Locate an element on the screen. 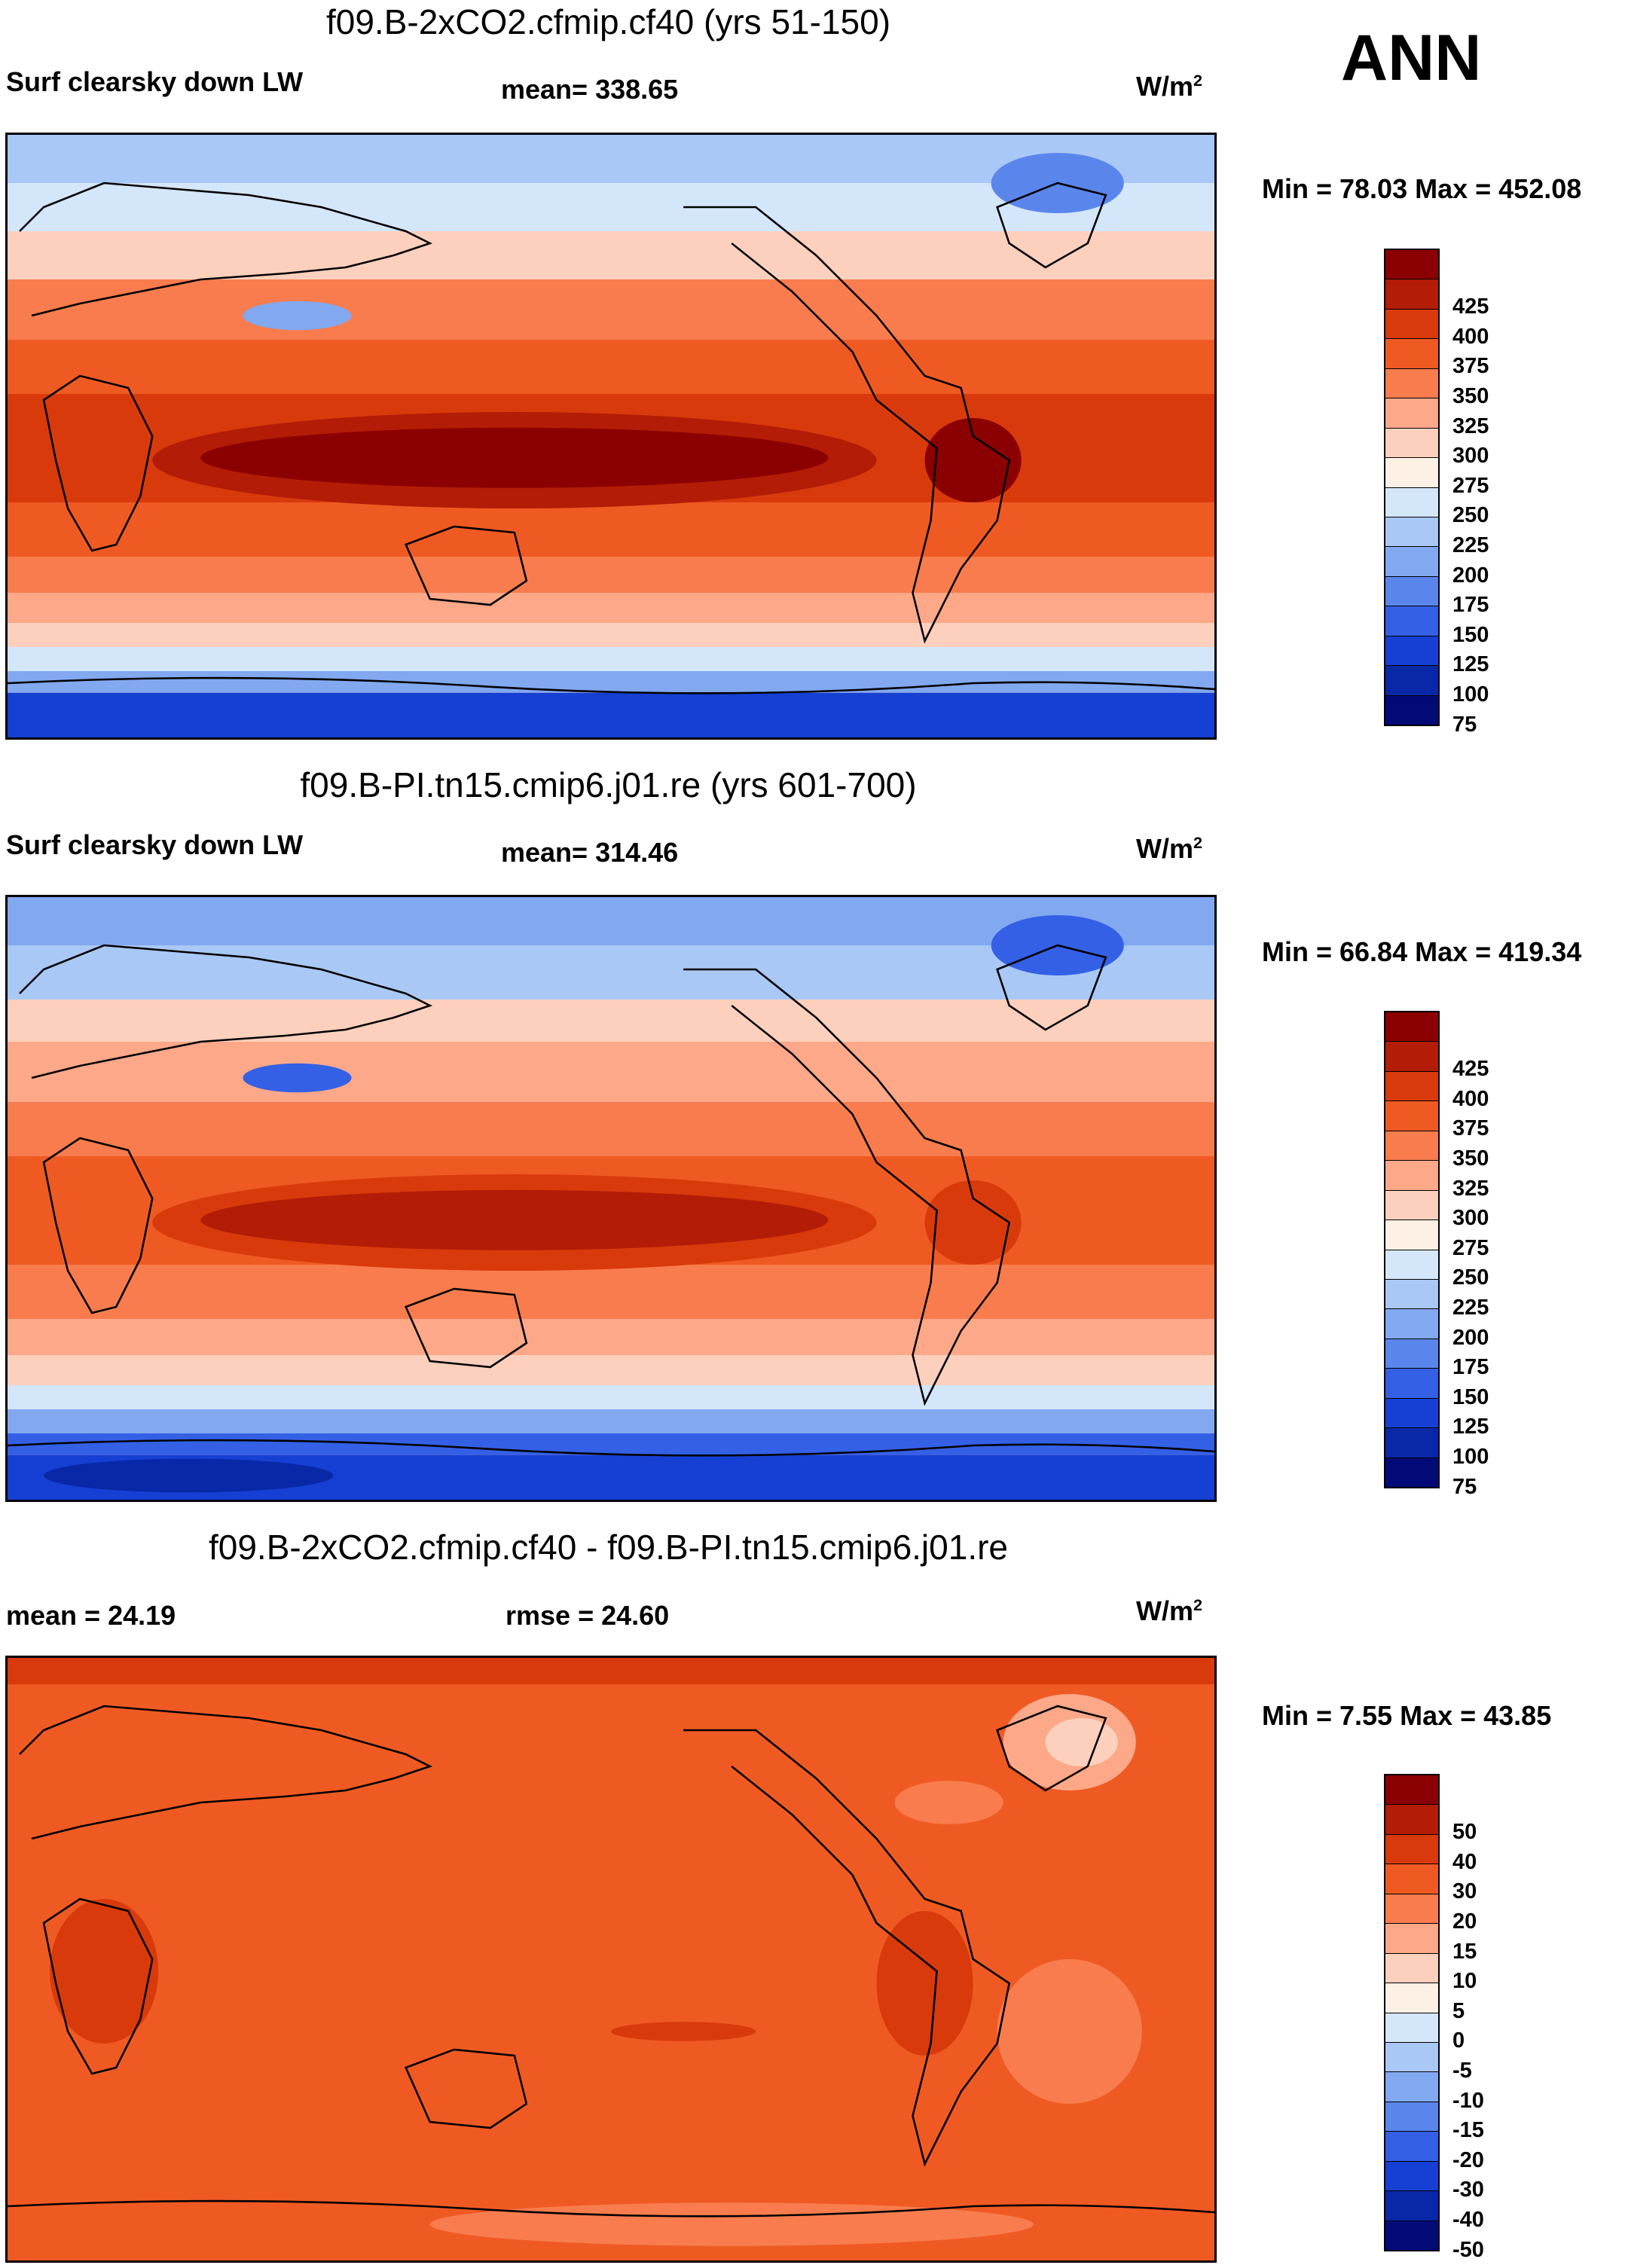 The width and height of the screenshot is (1625, 2268). panel2-title: f09.B-PI.tn15.cmip6.j01.re (yrs 601-700) is located at coordinates (608, 784).